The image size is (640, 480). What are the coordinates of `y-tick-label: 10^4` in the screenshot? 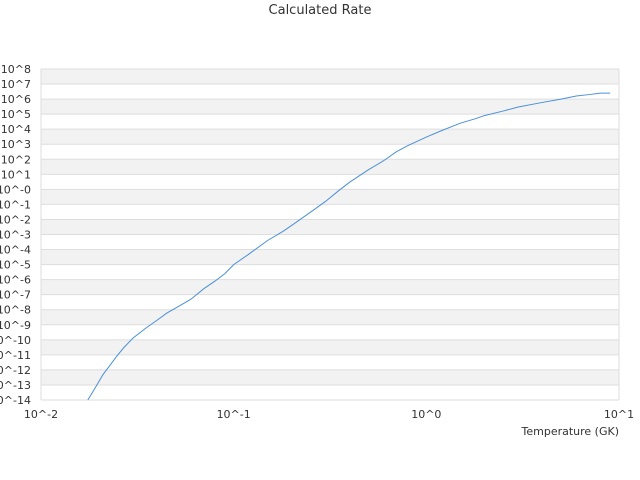 It's located at (16, 129).